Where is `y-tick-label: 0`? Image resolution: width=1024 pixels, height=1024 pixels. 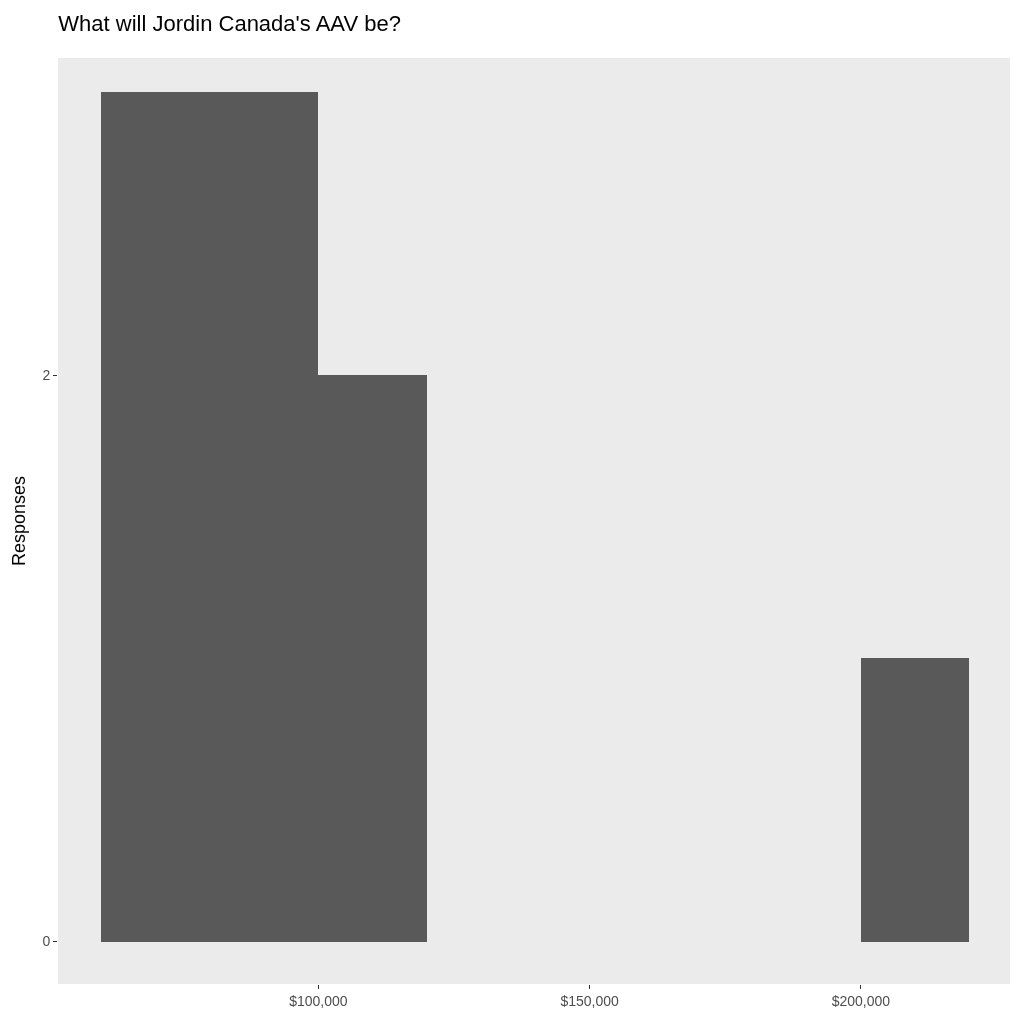
y-tick-label: 0 is located at coordinates (46, 941).